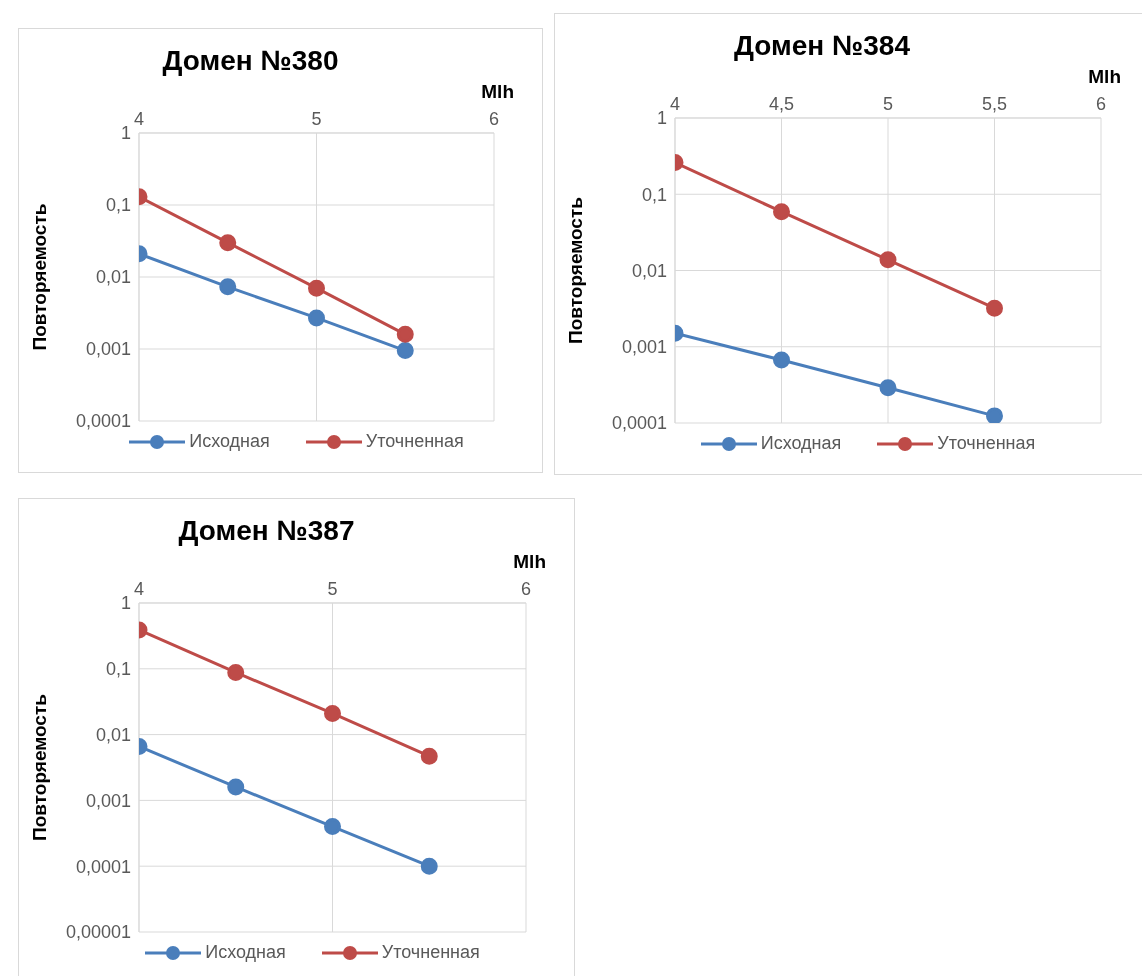 This screenshot has height=976, width=1142. I want to click on y-tick-label: 0,00001, so click(98, 932).